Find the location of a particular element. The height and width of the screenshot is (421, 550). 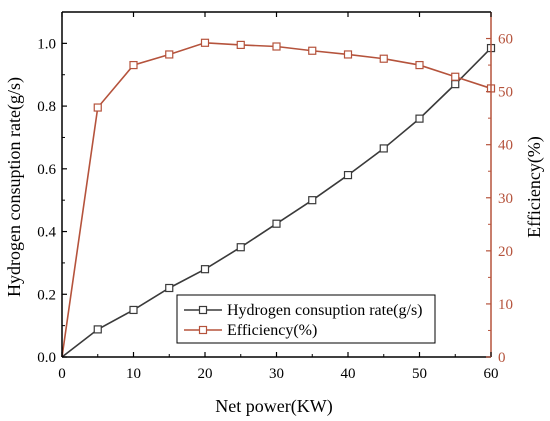

right-y-tick-label: 40 is located at coordinates (505, 146).